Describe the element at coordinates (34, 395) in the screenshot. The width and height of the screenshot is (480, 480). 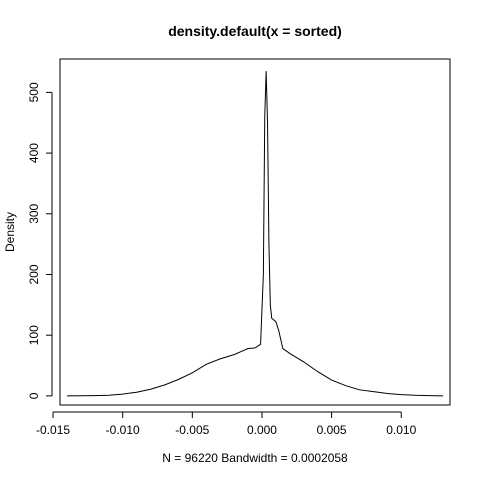
I see `y-tick-label: 0` at that location.